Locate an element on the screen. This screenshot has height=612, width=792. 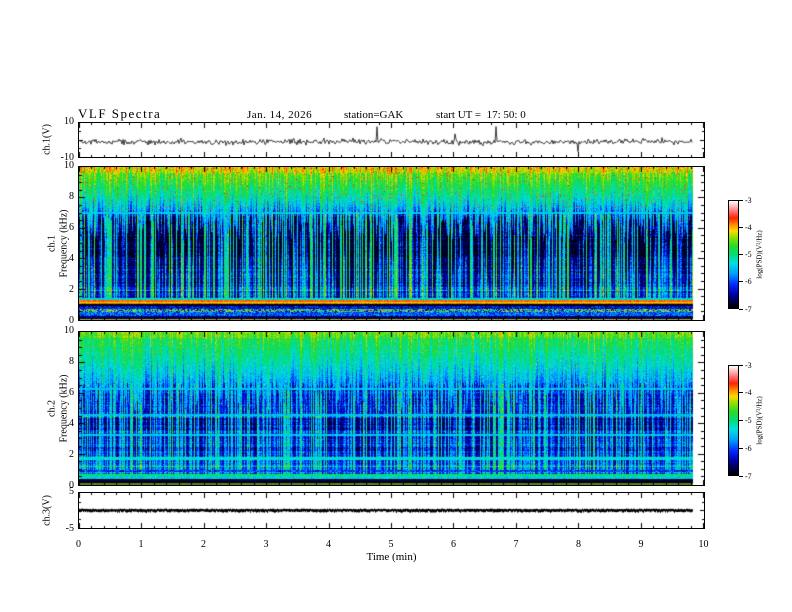
ch1-waveform-panel is located at coordinates (391, 140).